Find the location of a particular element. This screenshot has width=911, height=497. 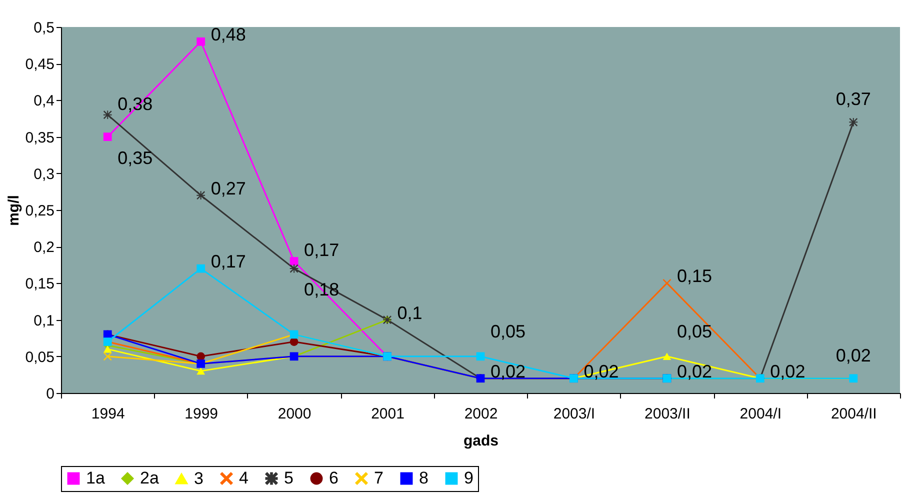

legend-label: 1a is located at coordinates (96, 478).